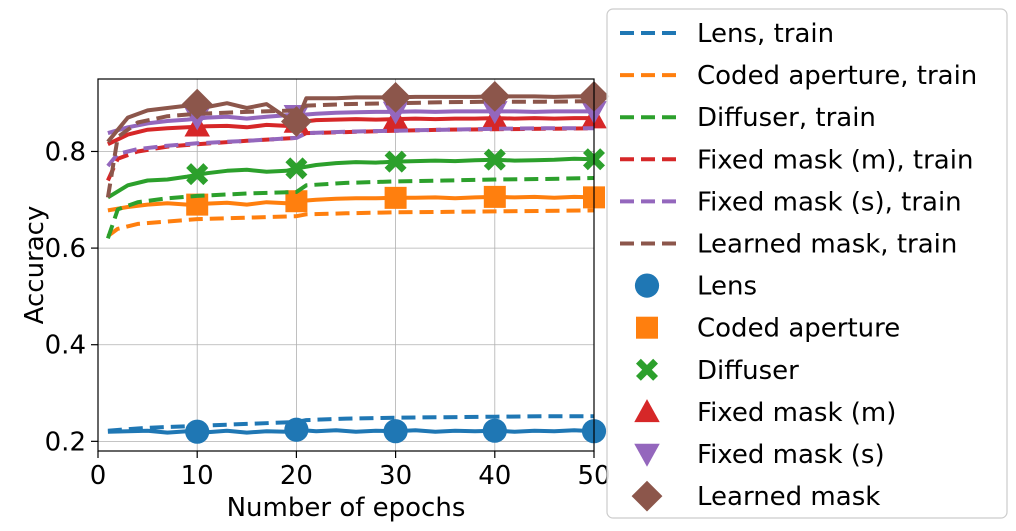  Describe the element at coordinates (65, 346) in the screenshot. I see `y-tick-label: 0.4` at that location.